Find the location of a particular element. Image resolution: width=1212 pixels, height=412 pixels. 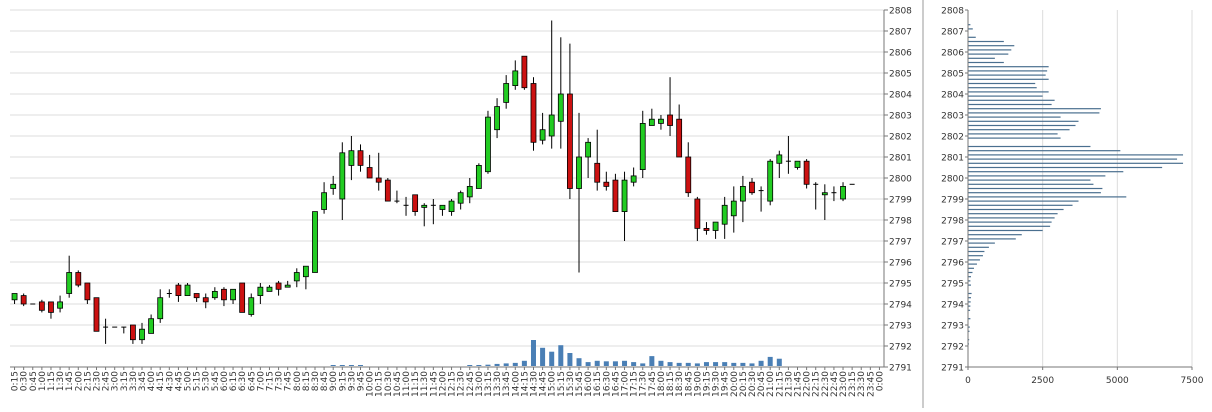

x-tick-label: 9:15 is located at coordinates (343, 381).